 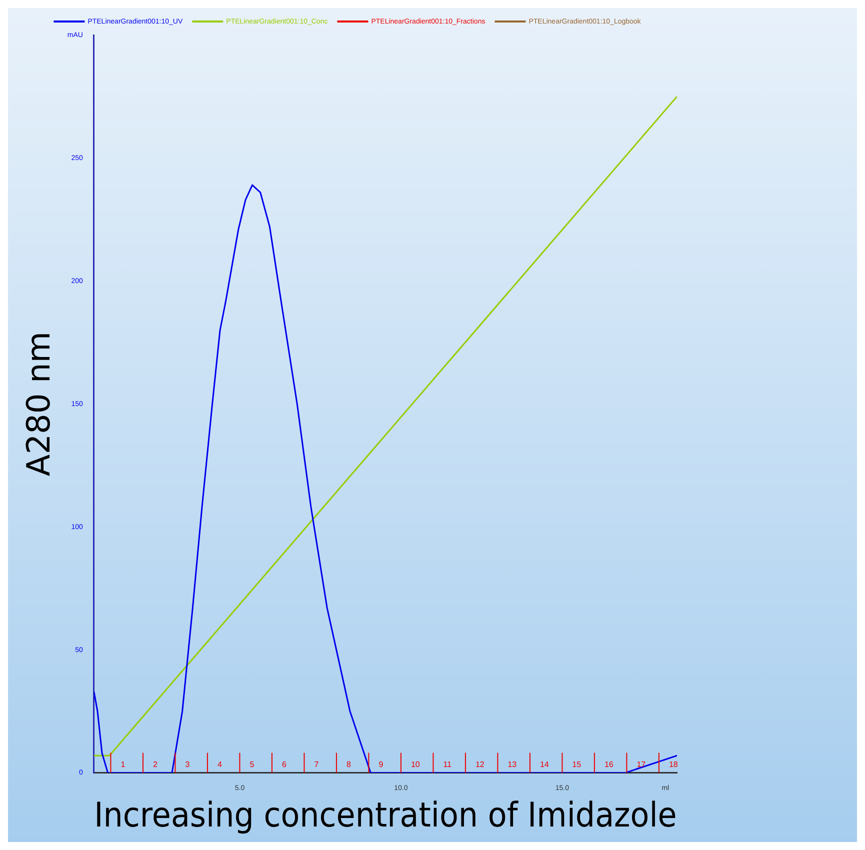 I want to click on ref-line-label: 18, so click(x=673, y=765).